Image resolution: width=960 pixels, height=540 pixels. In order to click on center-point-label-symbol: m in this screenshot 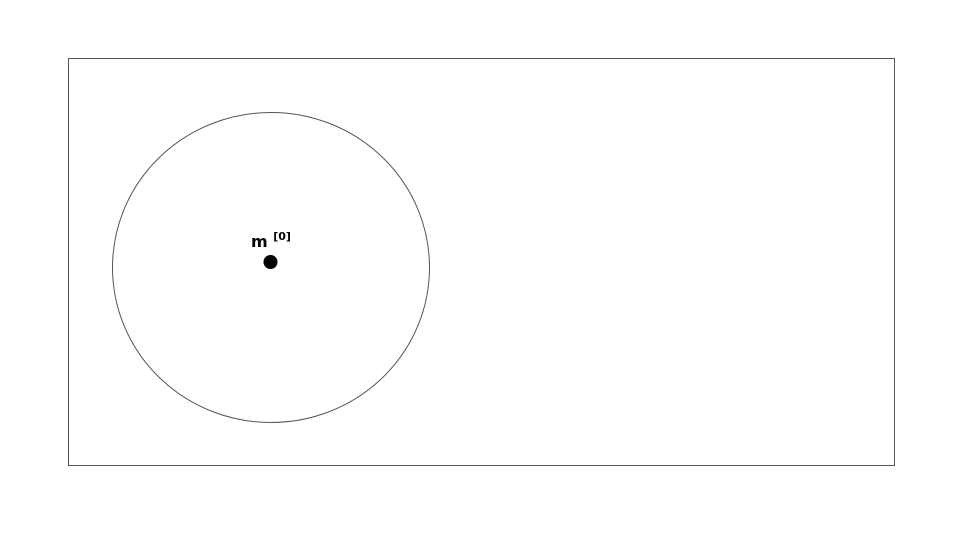, I will do `click(259, 241)`.